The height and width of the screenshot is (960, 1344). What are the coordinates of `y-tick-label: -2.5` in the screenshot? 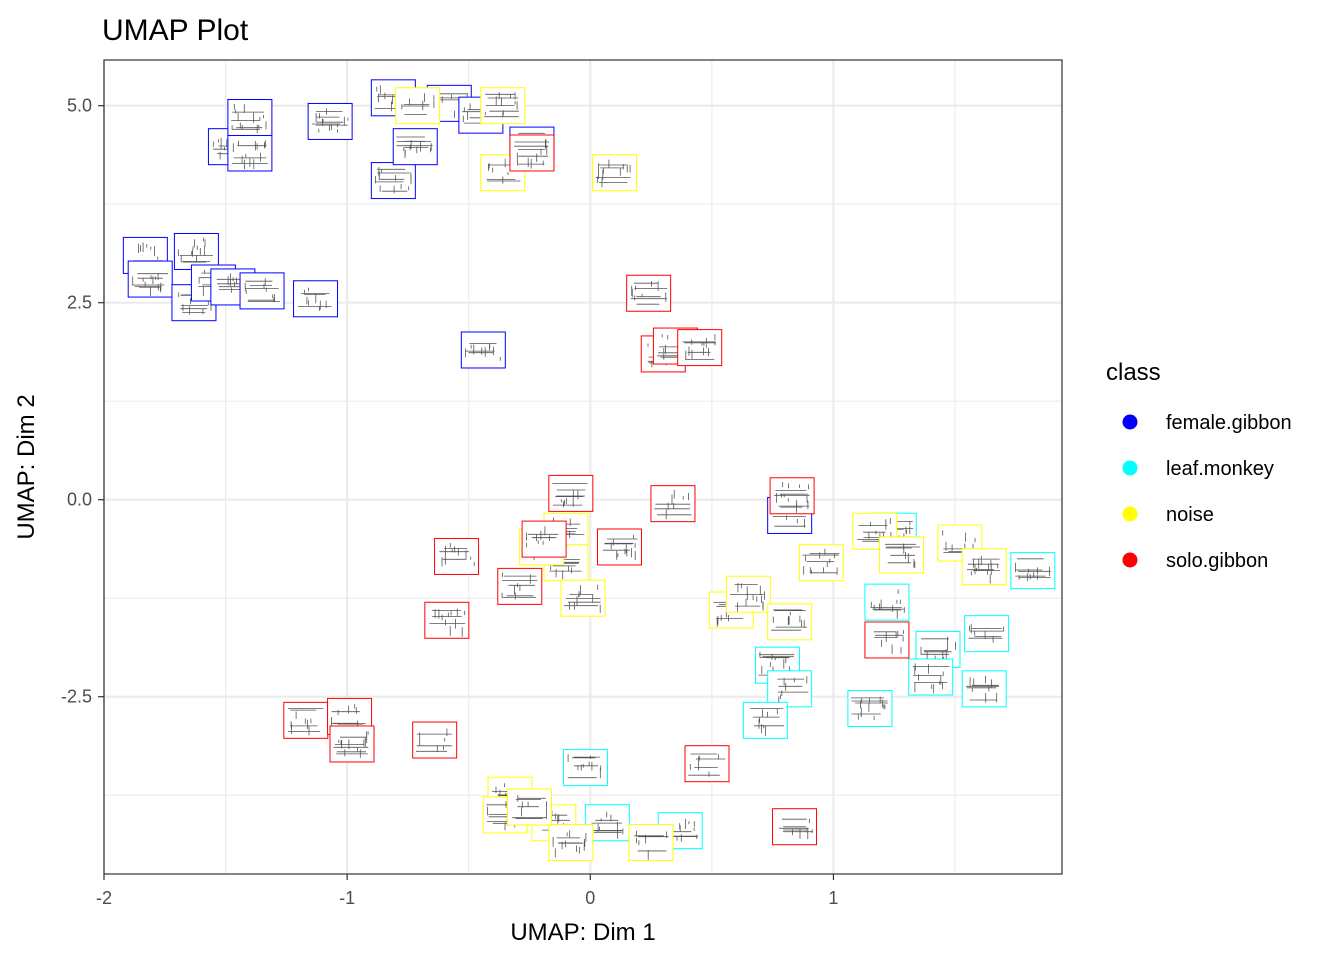 It's located at (76, 697).